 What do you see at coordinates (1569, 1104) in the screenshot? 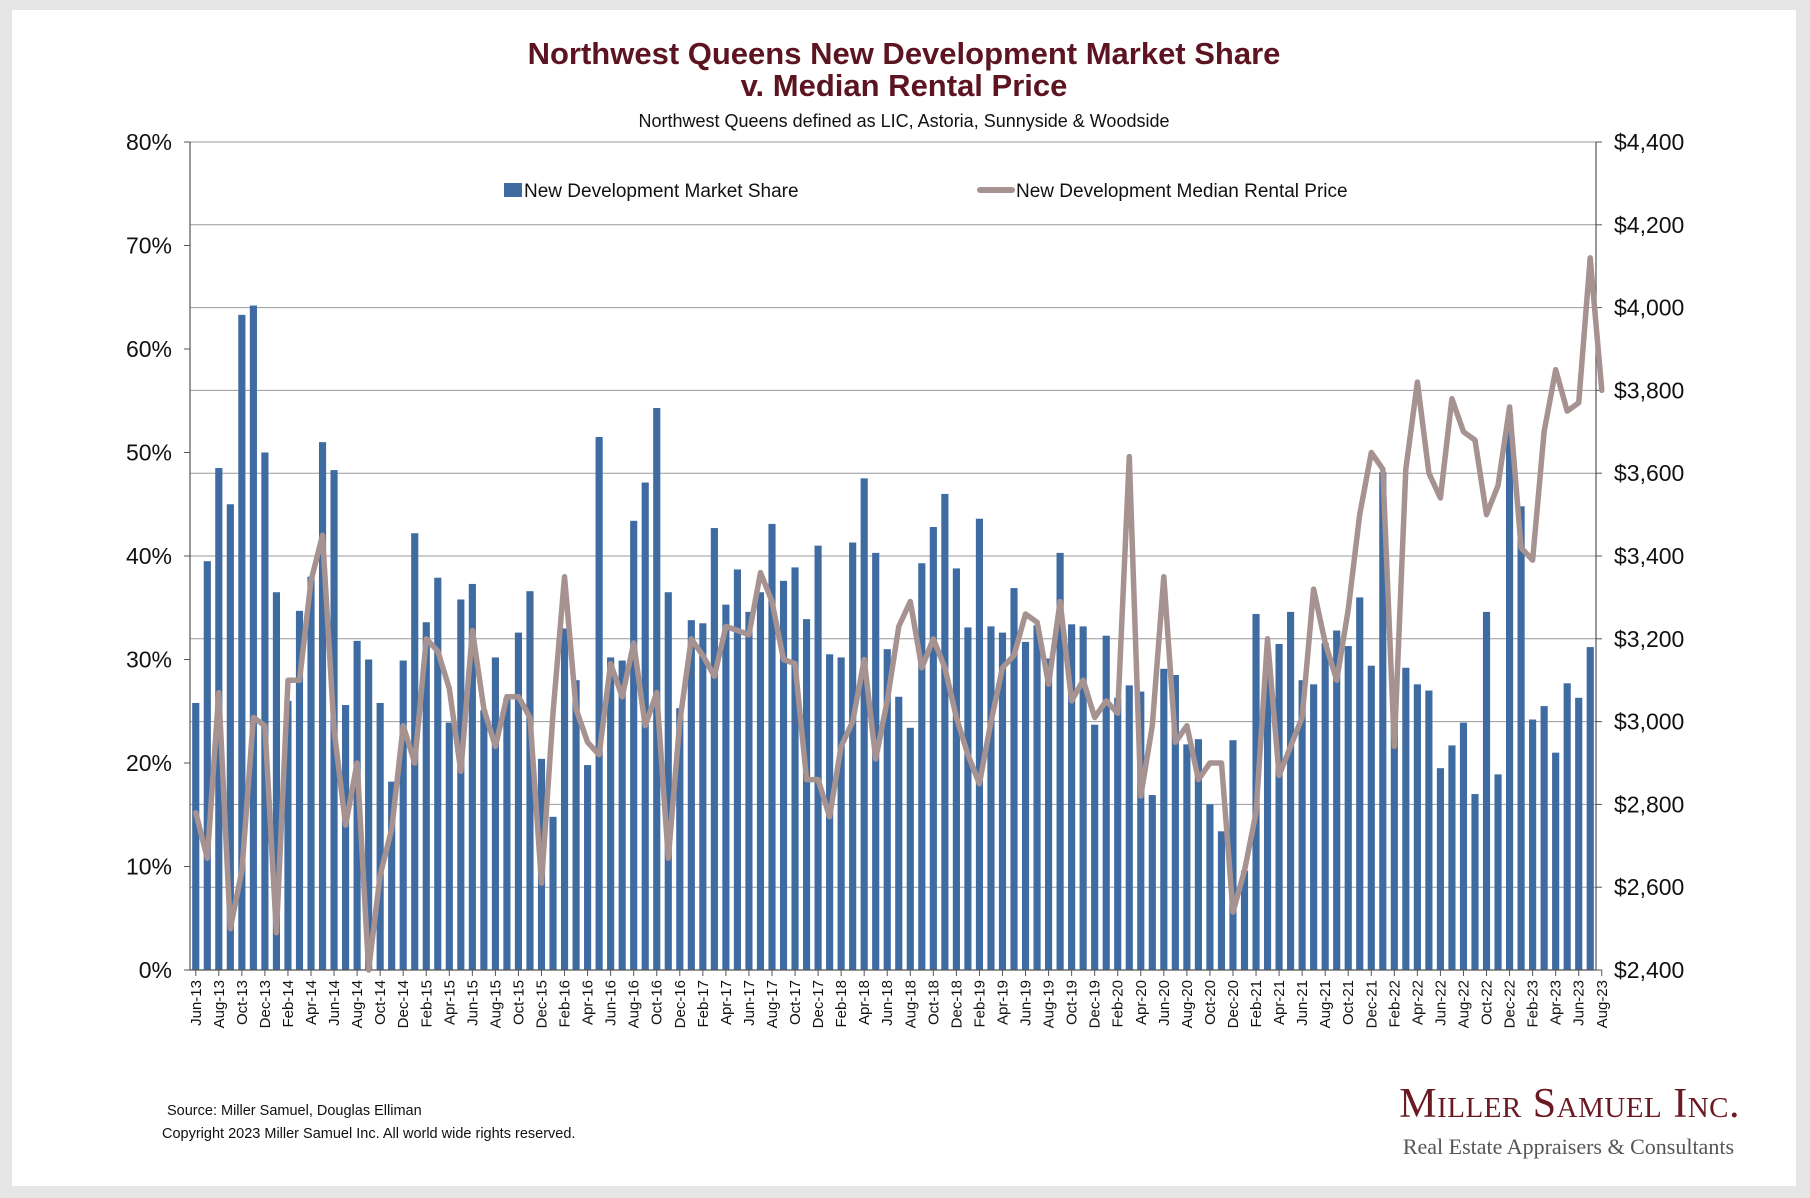
I see `company-logo-name: Miller Samuel Inc.` at bounding box center [1569, 1104].